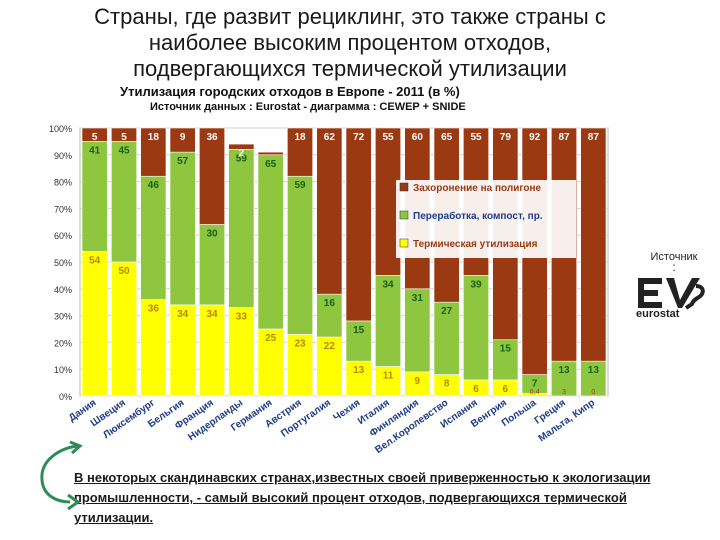  I want to click on data-label: 11, so click(388, 376).